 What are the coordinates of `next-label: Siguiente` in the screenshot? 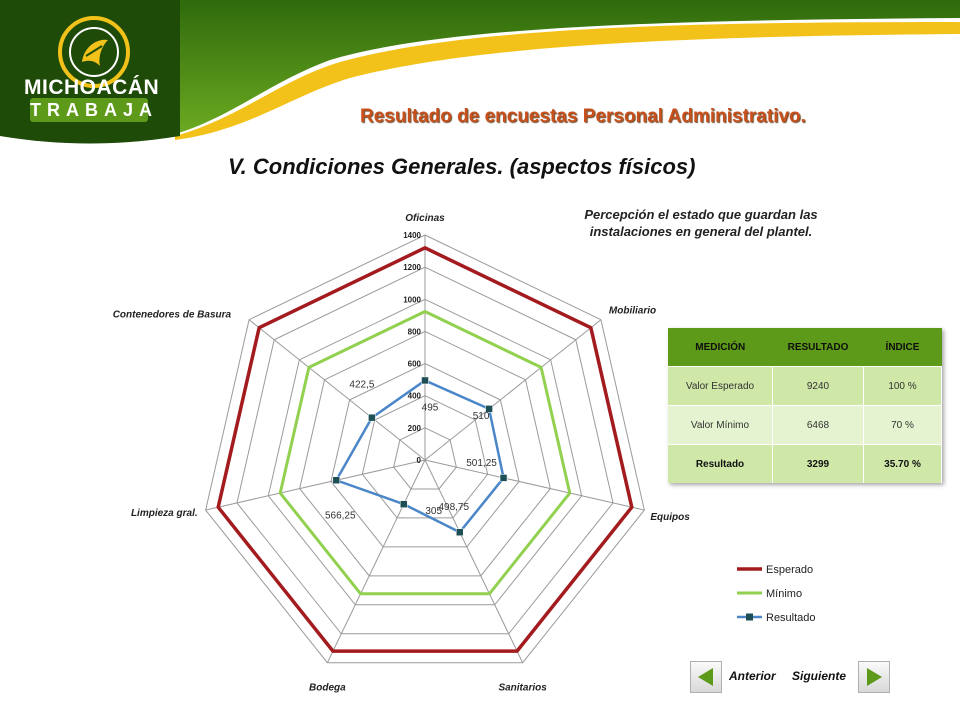 It's located at (819, 676).